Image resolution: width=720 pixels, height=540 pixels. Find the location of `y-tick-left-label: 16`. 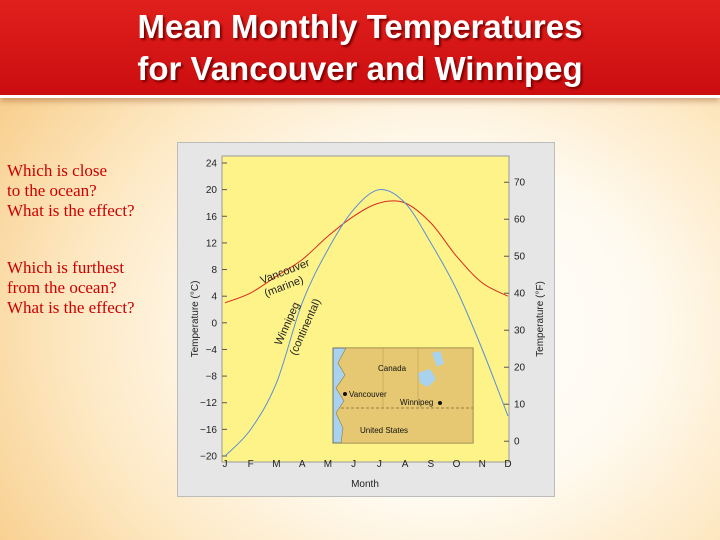

y-tick-left-label: 16 is located at coordinates (212, 217).